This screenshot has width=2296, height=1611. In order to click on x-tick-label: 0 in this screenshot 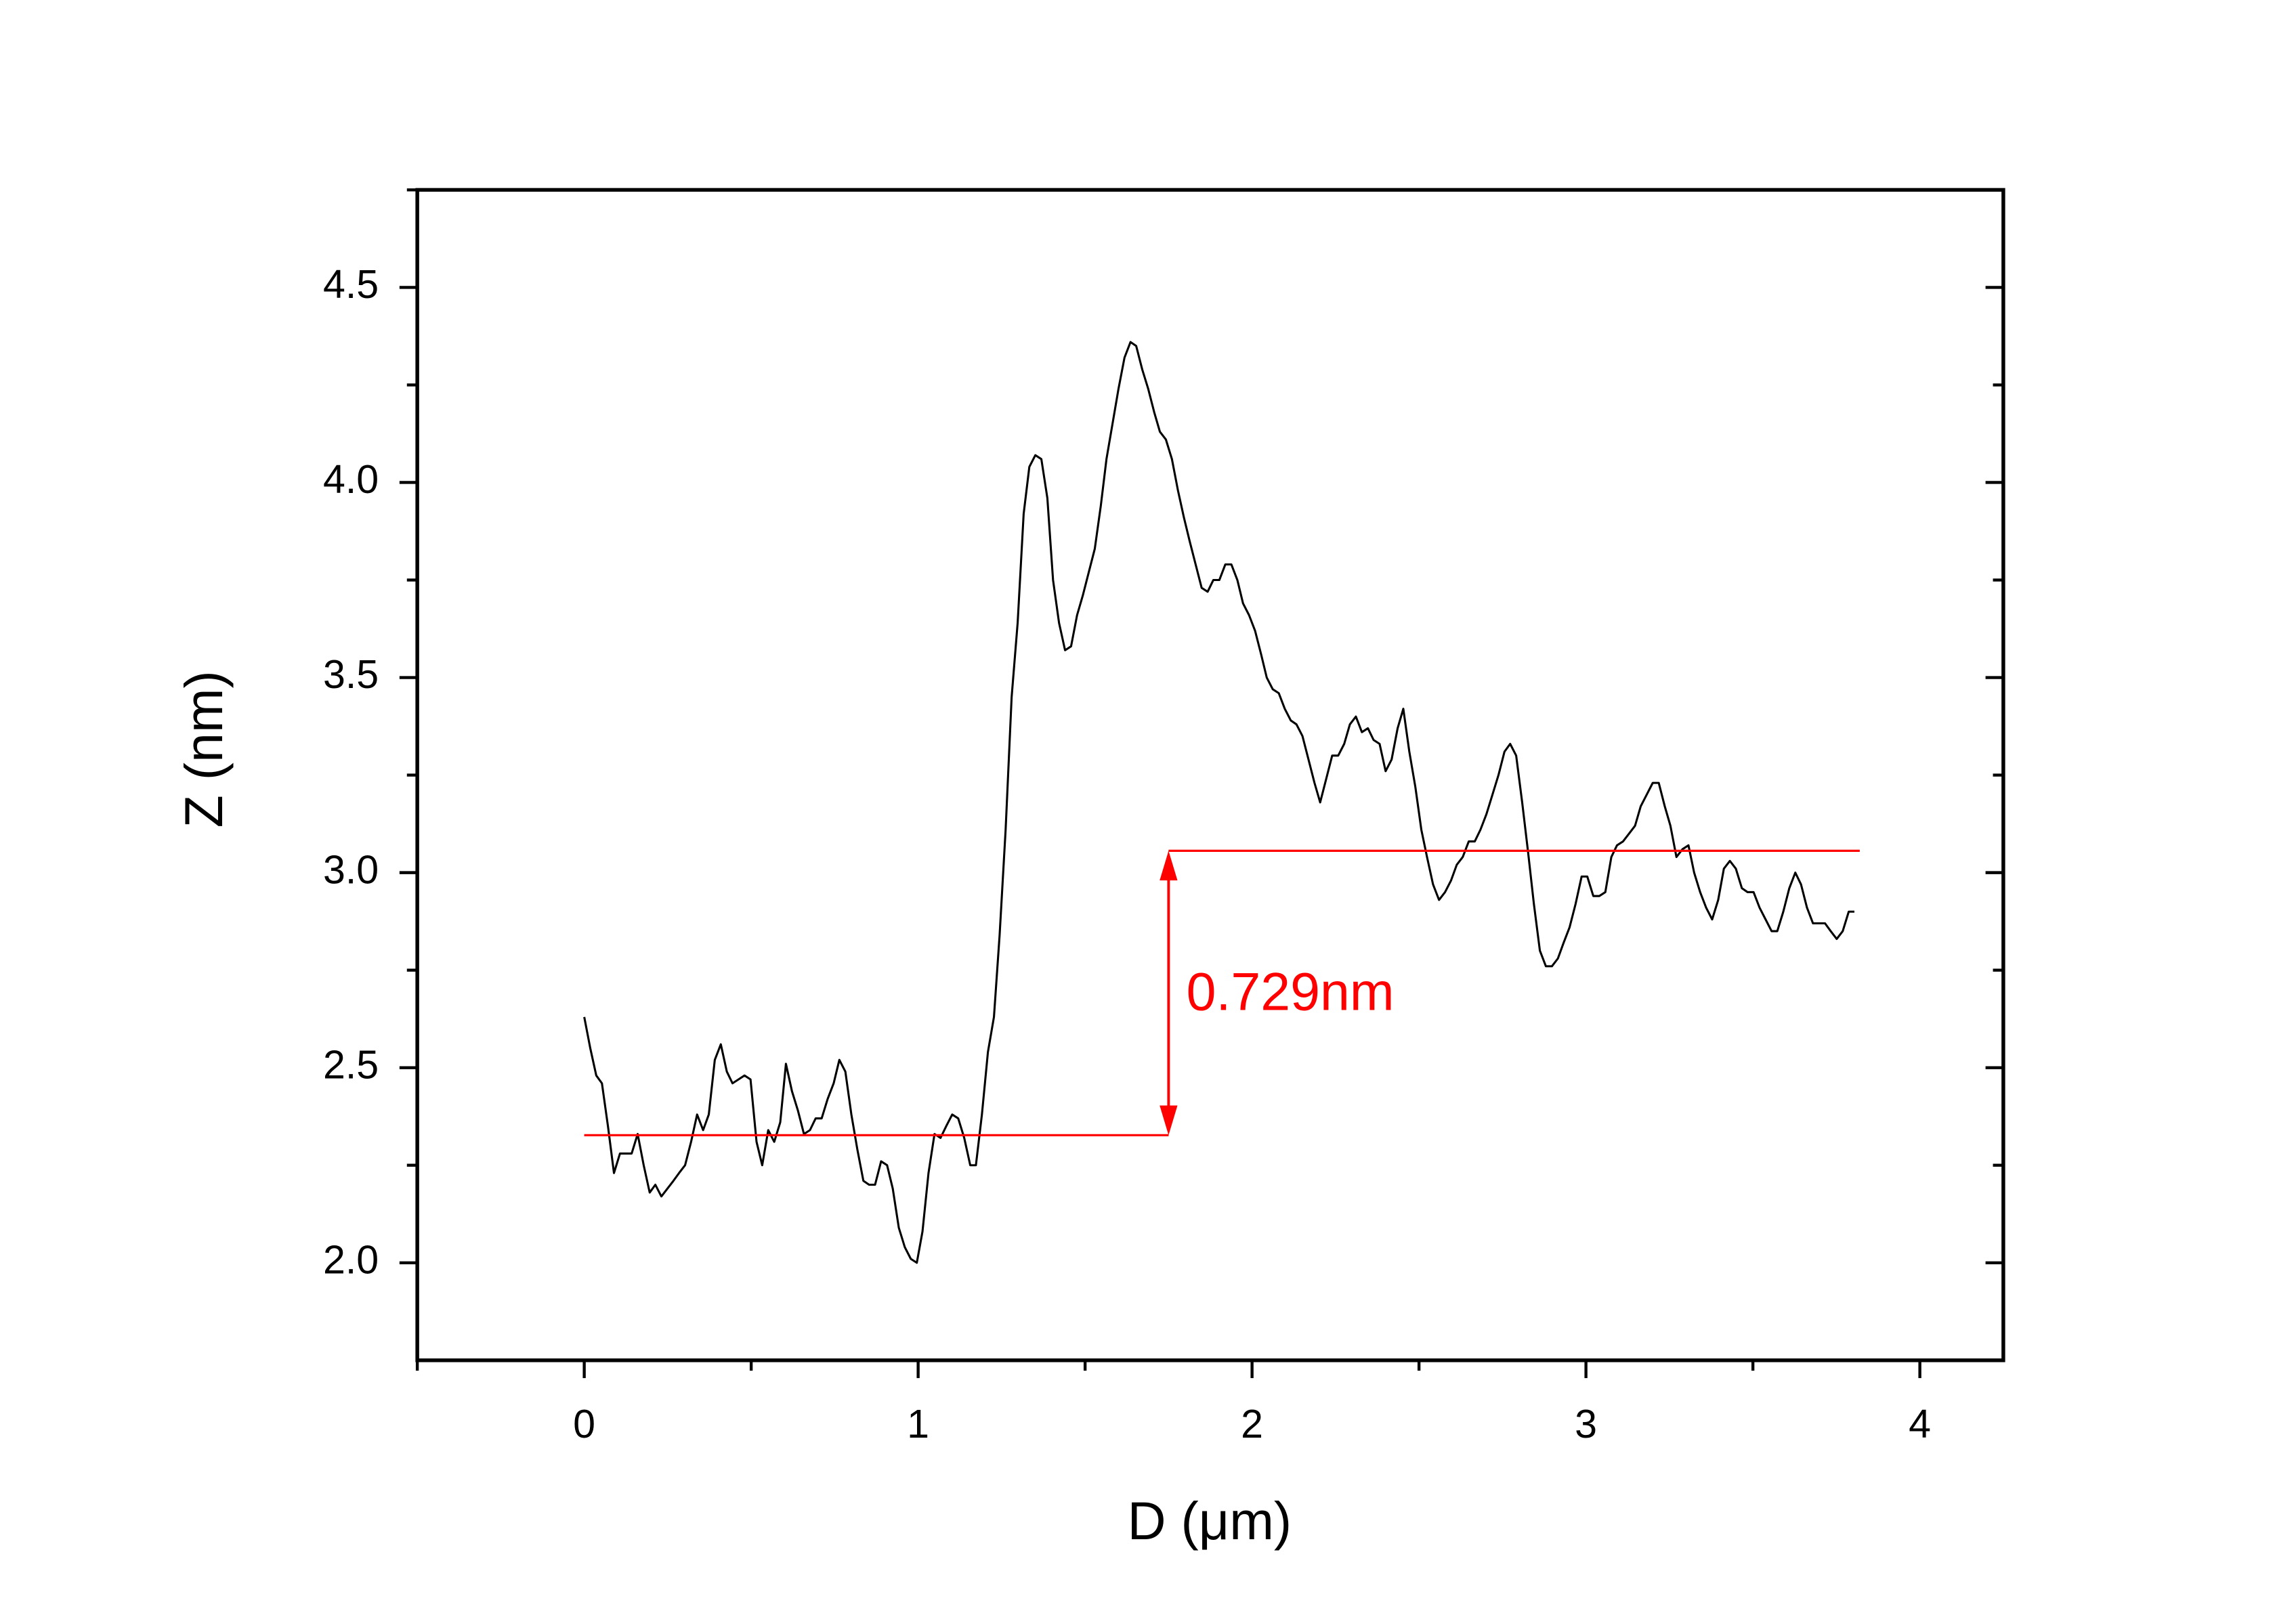, I will do `click(584, 1423)`.